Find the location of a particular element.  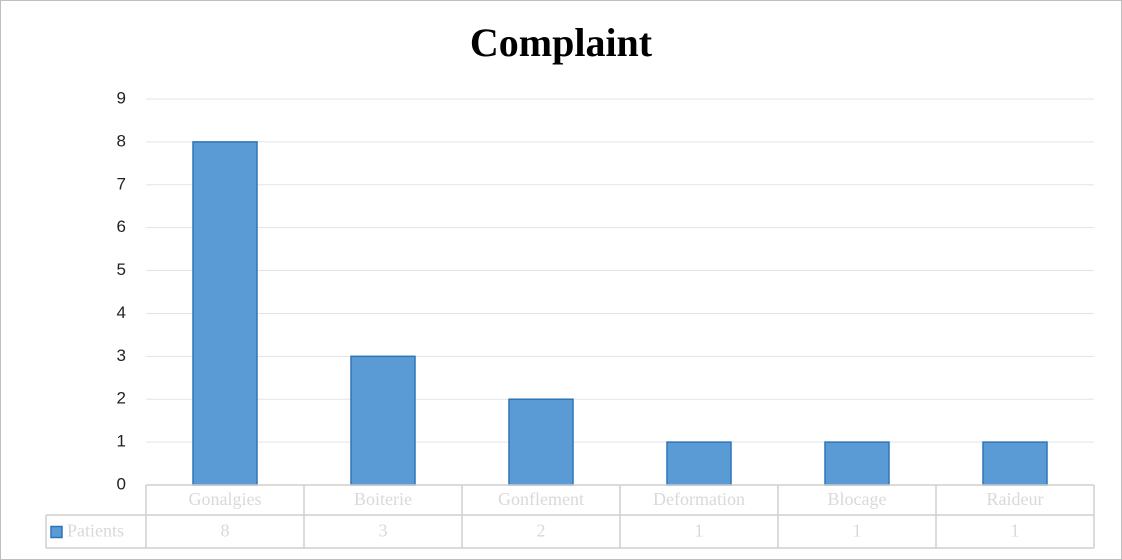

x-tick-label: Boiterie is located at coordinates (383, 499).